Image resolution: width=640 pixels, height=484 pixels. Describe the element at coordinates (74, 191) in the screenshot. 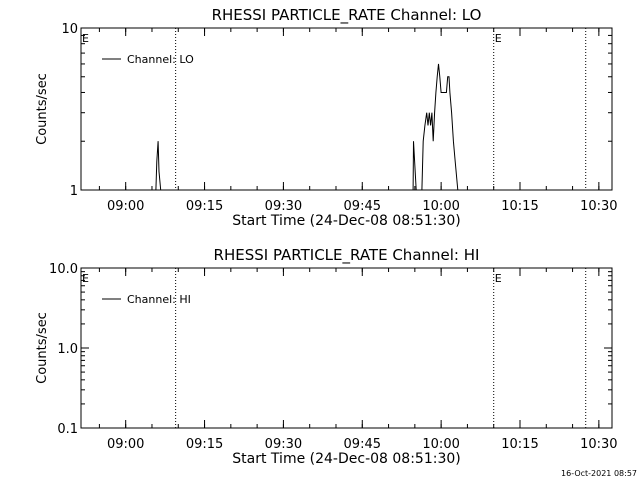

I see `y-tick-label: 1` at that location.